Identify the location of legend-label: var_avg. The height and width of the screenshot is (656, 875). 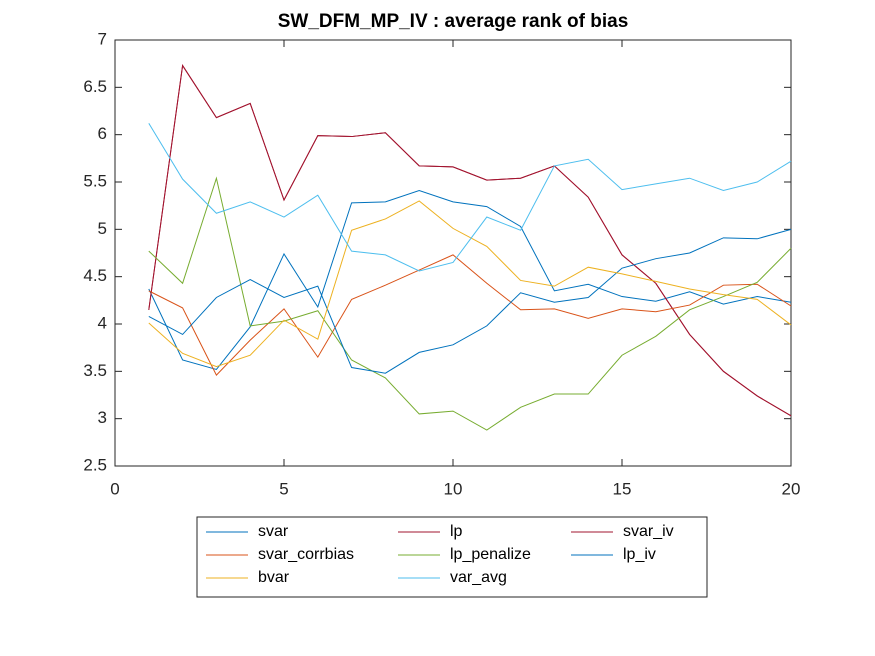
(478, 577).